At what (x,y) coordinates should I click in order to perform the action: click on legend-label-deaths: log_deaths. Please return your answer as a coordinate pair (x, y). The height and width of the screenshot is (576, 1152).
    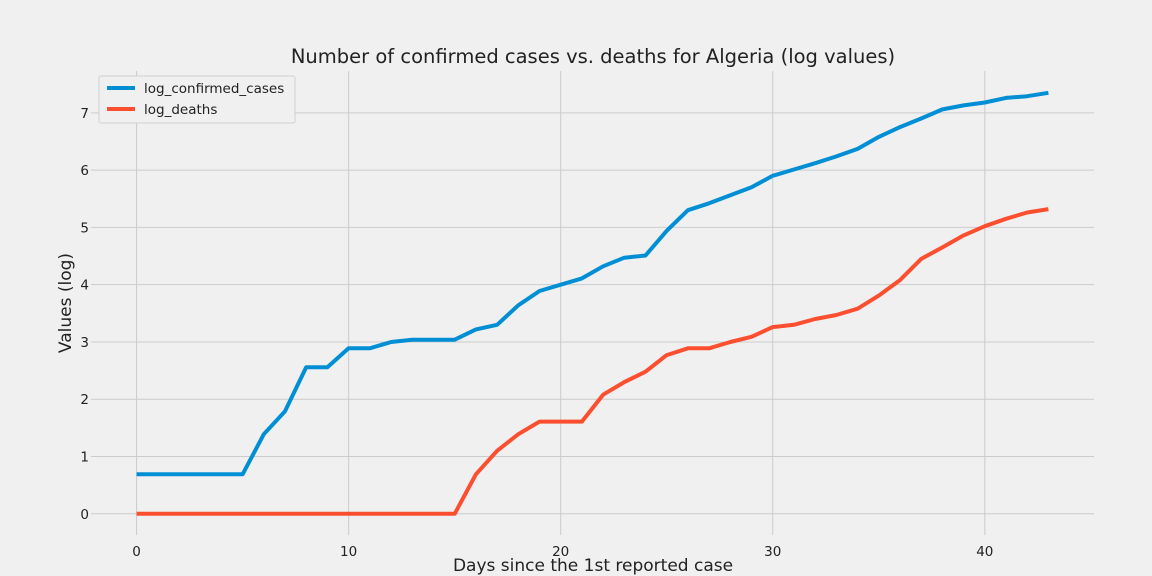
    Looking at the image, I should click on (180, 110).